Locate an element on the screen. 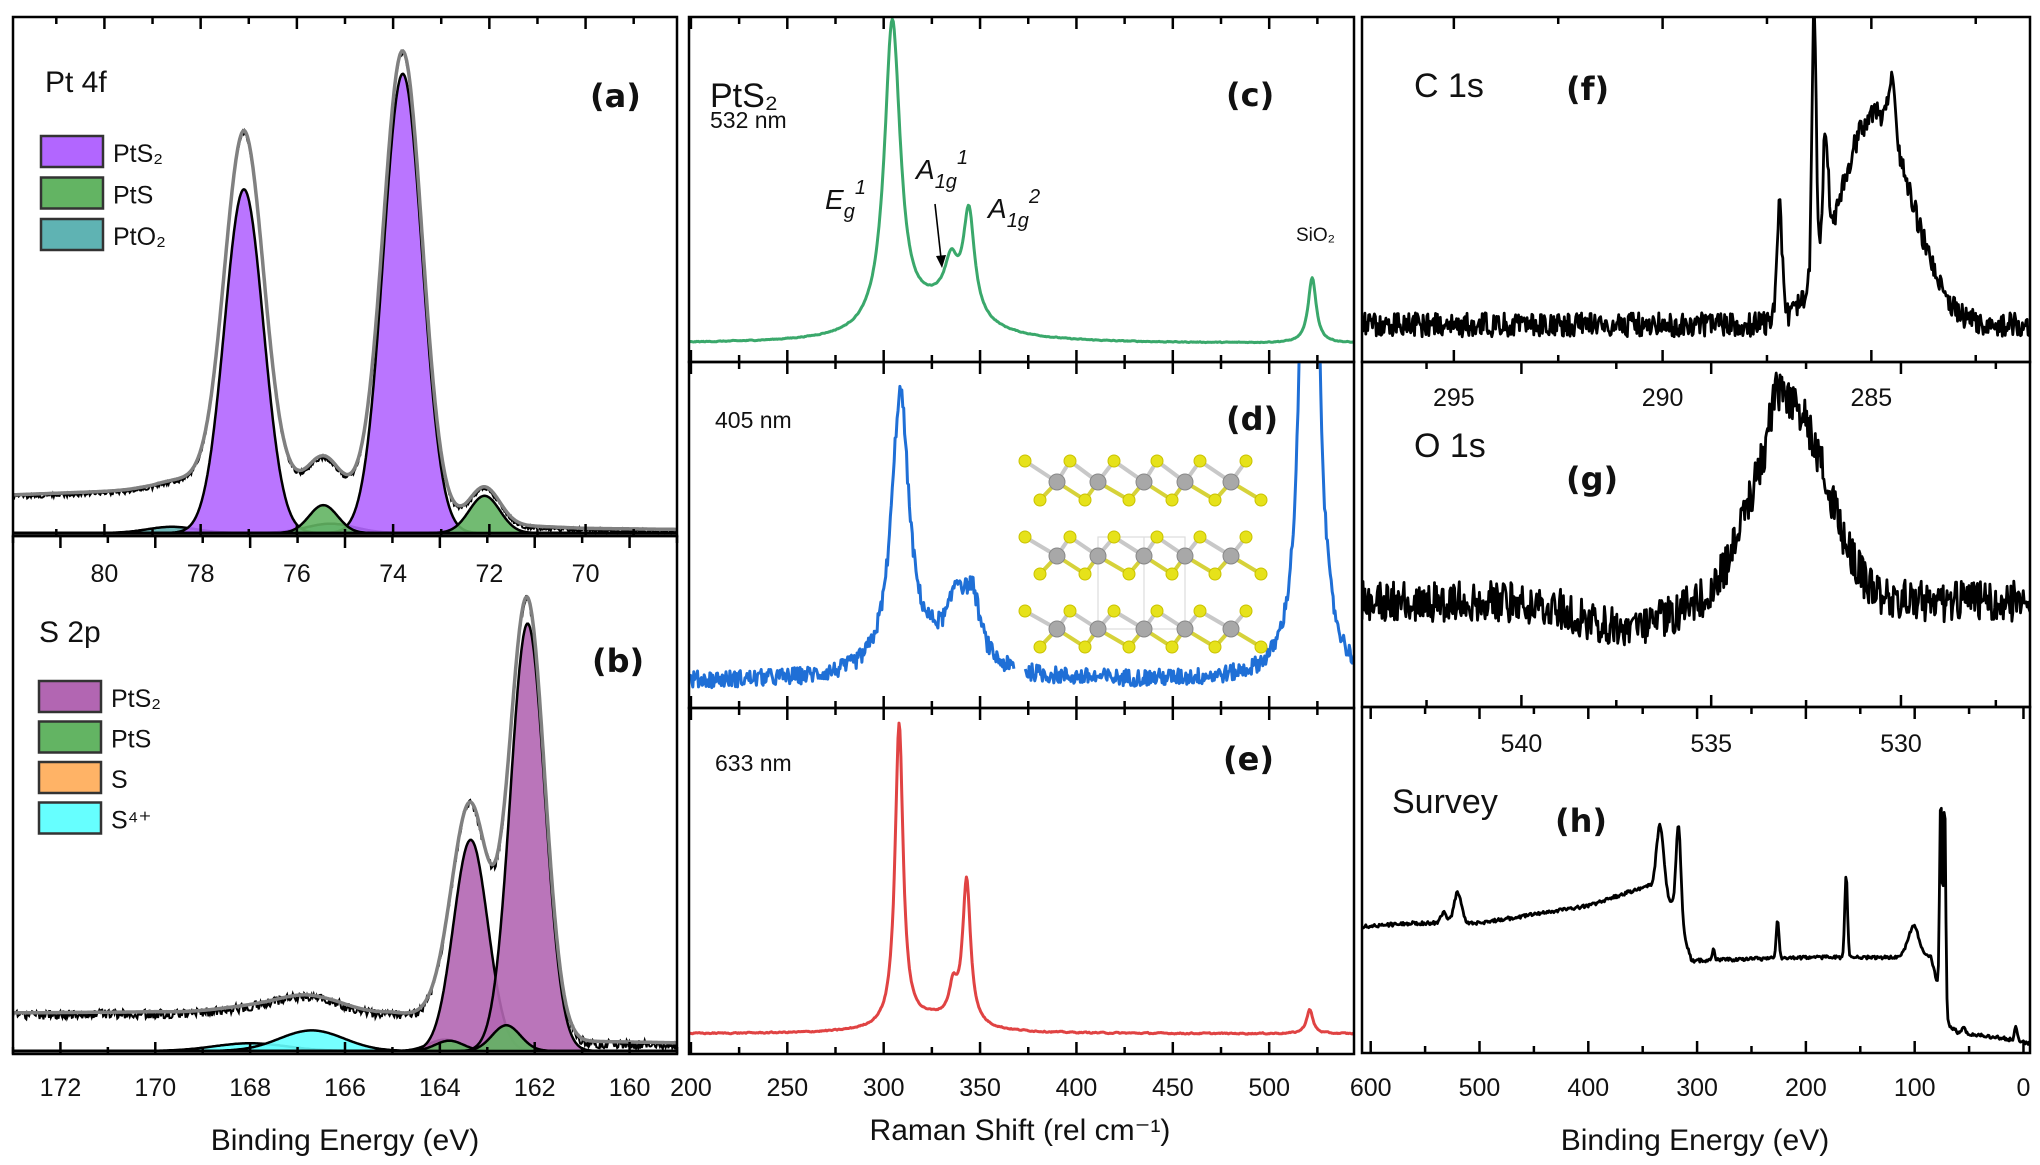 Image resolution: width=2040 pixels, height=1165 pixels. spectrum-line is located at coordinates (1021, 181).